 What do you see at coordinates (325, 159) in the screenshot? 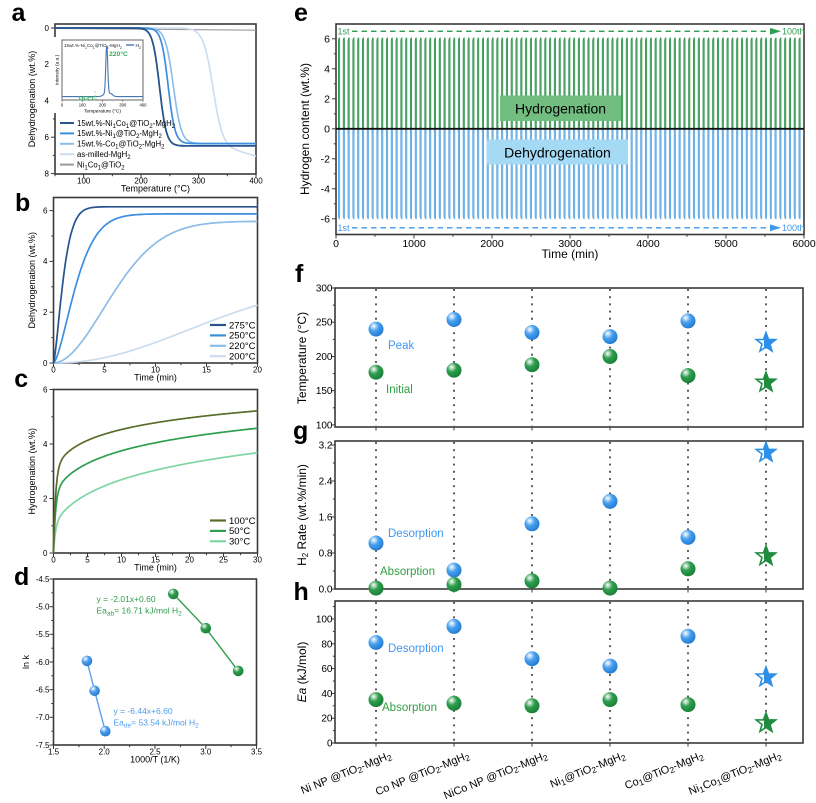
I see `svg-text: -2` at bounding box center [325, 159].